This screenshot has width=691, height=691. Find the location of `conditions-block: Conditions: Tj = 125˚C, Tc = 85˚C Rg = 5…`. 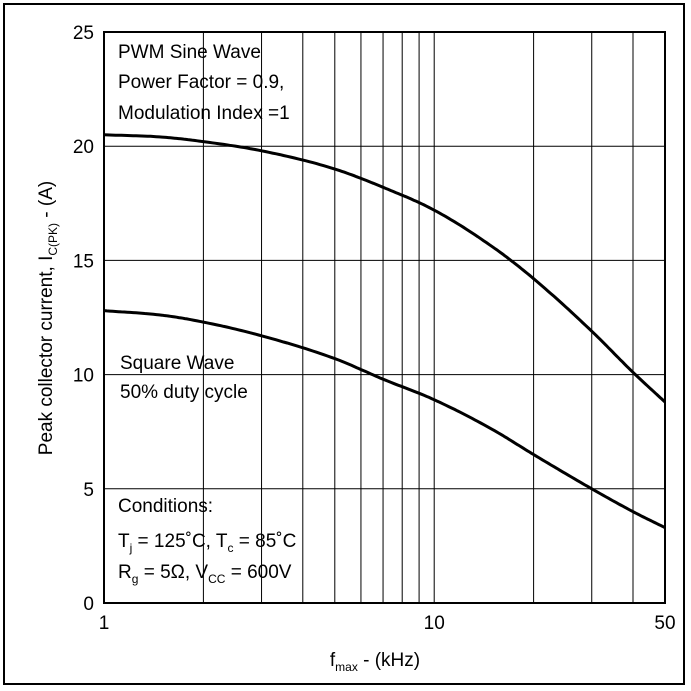

conditions-block: Conditions: Tj = 125˚C, Tc = 85˚C Rg = 5… is located at coordinates (207, 541).